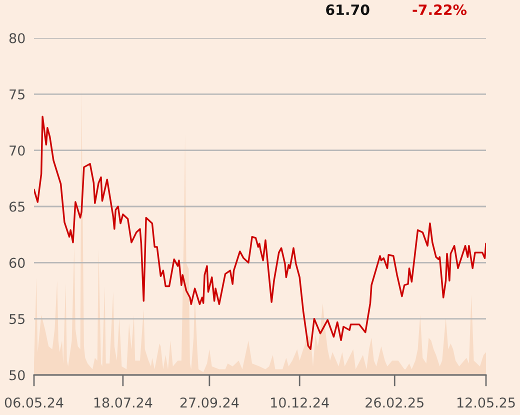 This screenshot has width=520, height=415. Describe the element at coordinates (123, 402) in the screenshot. I see `x-tick-label: 18.07.24` at that location.